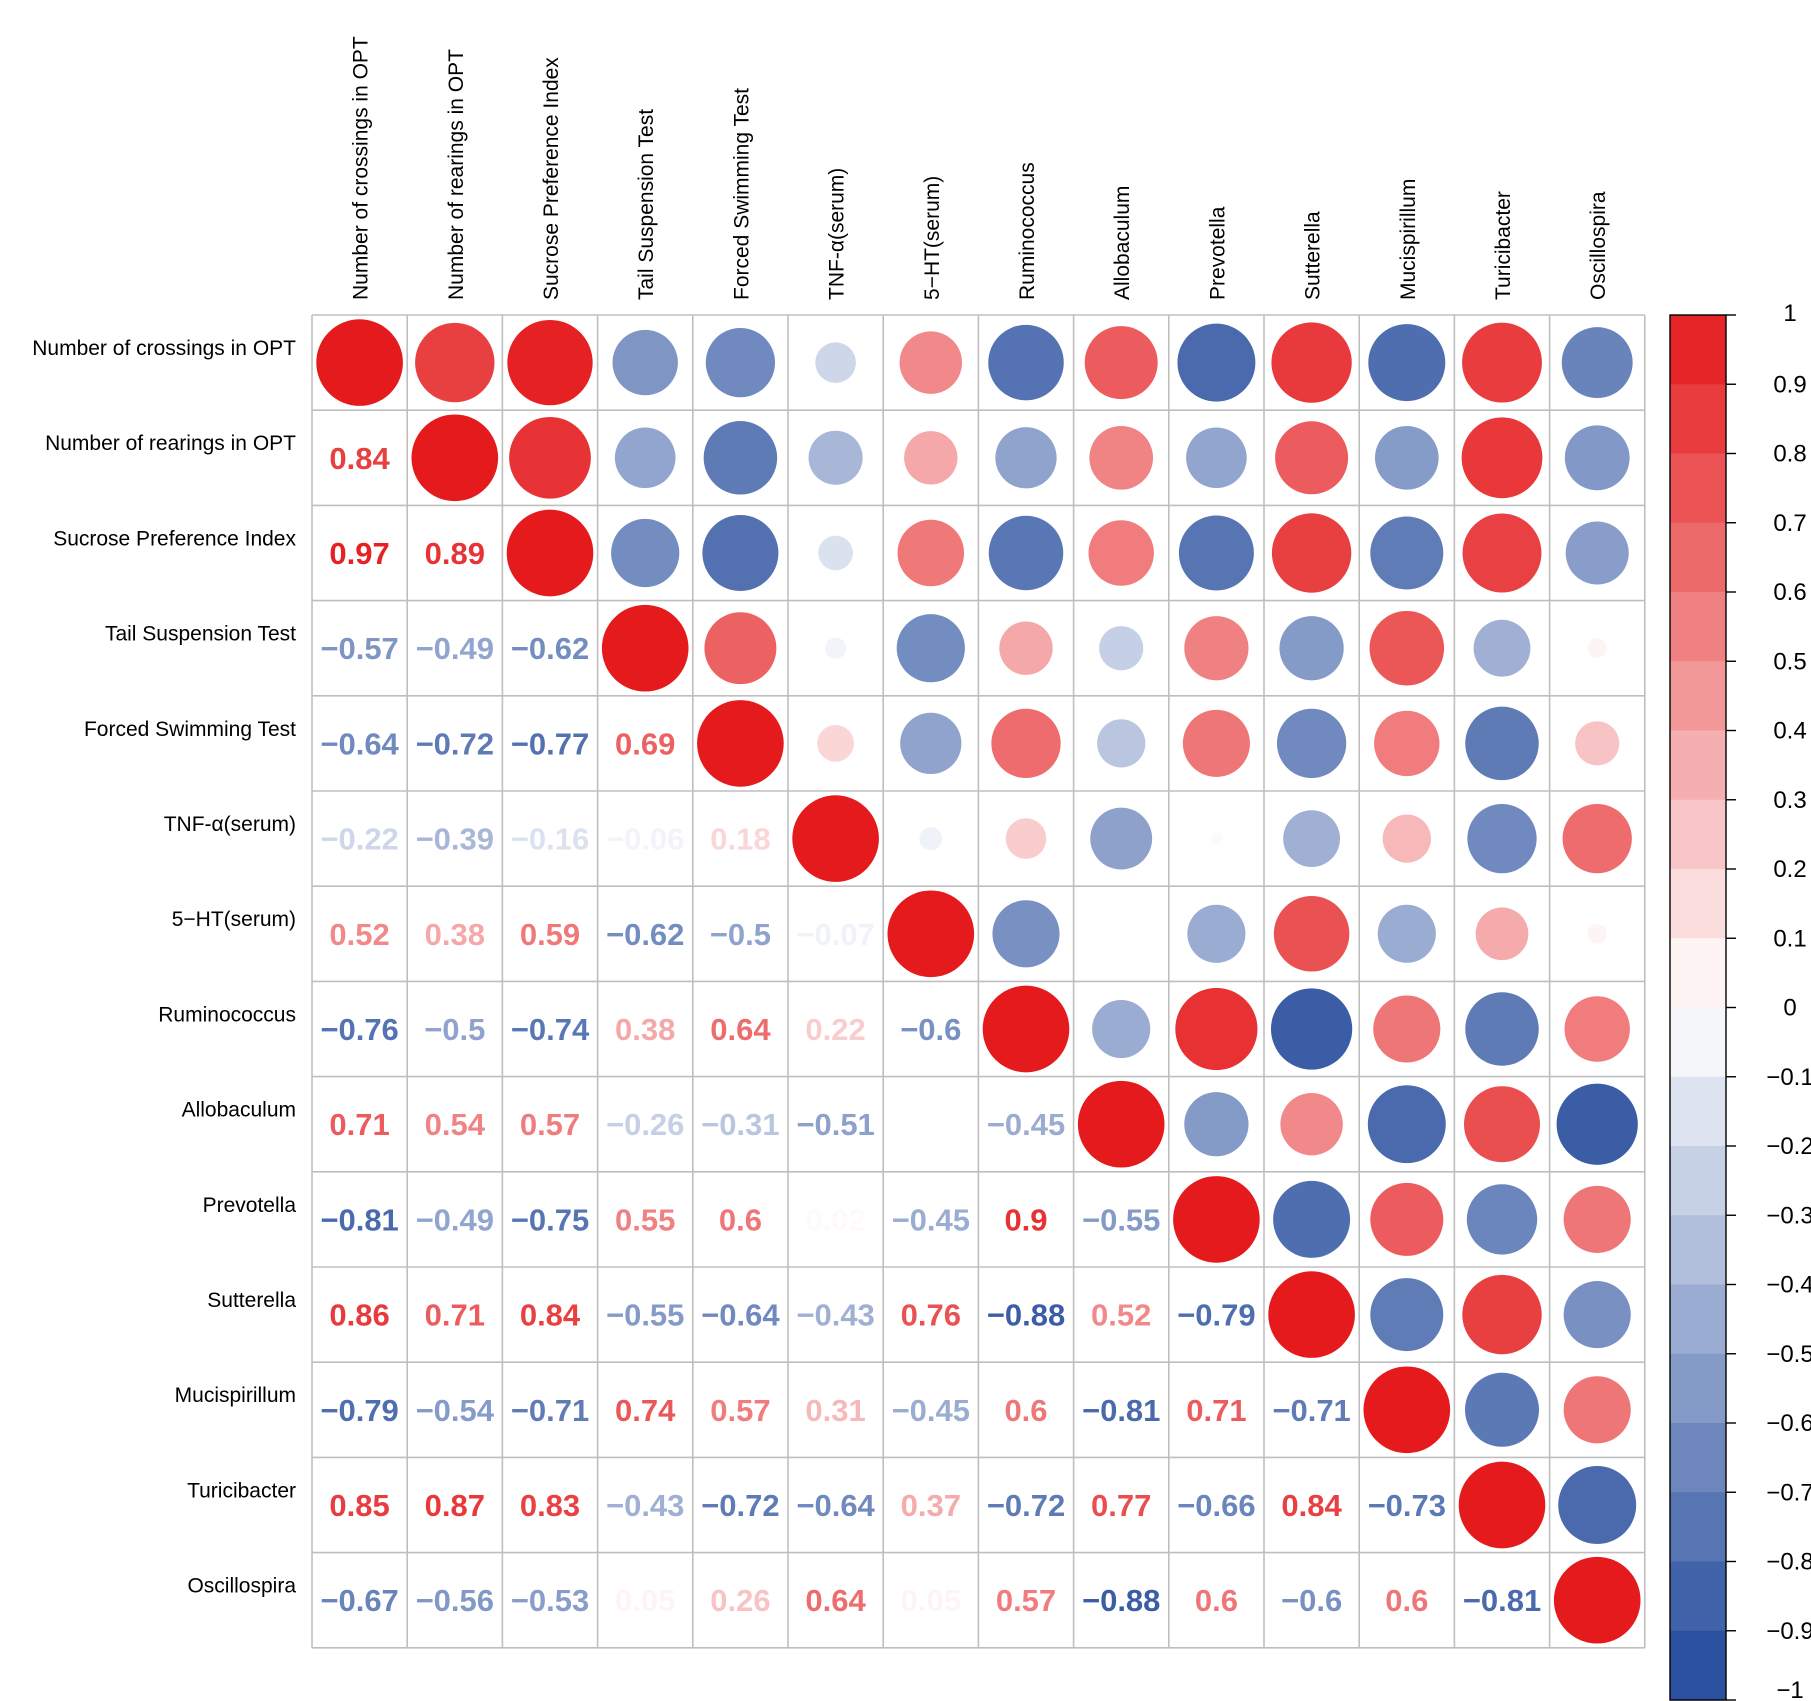 The width and height of the screenshot is (1811, 1701). Describe the element at coordinates (164, 348) in the screenshot. I see `row-label-number-of-crossings-in-opt: Number of crossings in OPT` at that location.